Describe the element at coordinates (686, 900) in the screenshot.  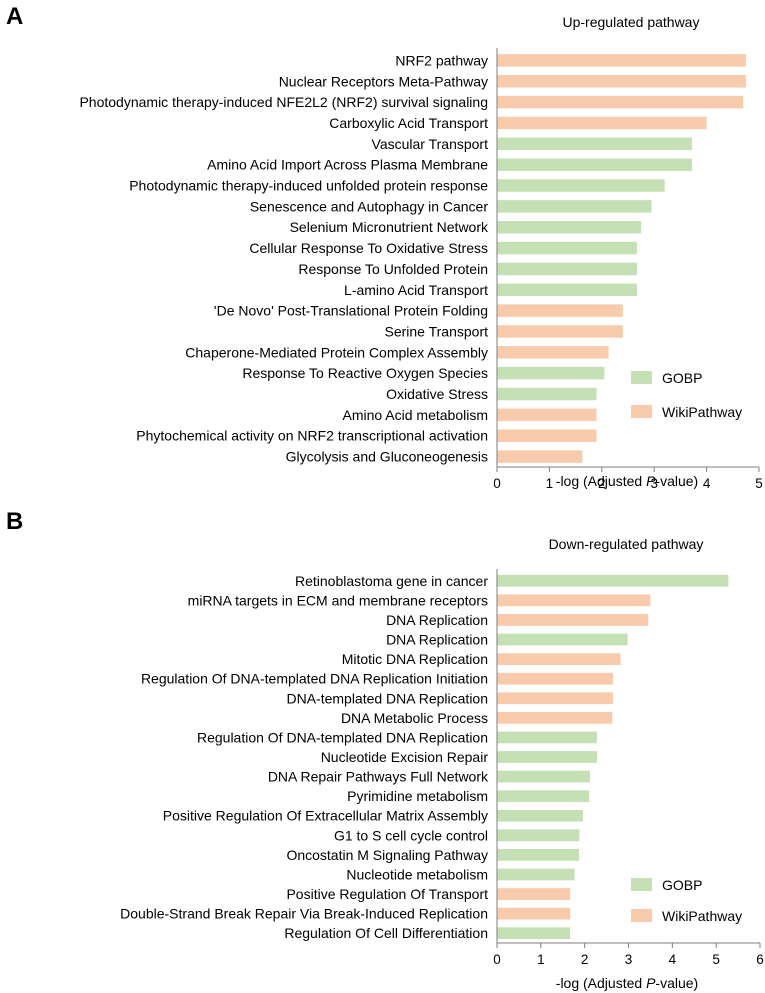
I see `panel-b-legend: GOBP WikiPathway` at that location.